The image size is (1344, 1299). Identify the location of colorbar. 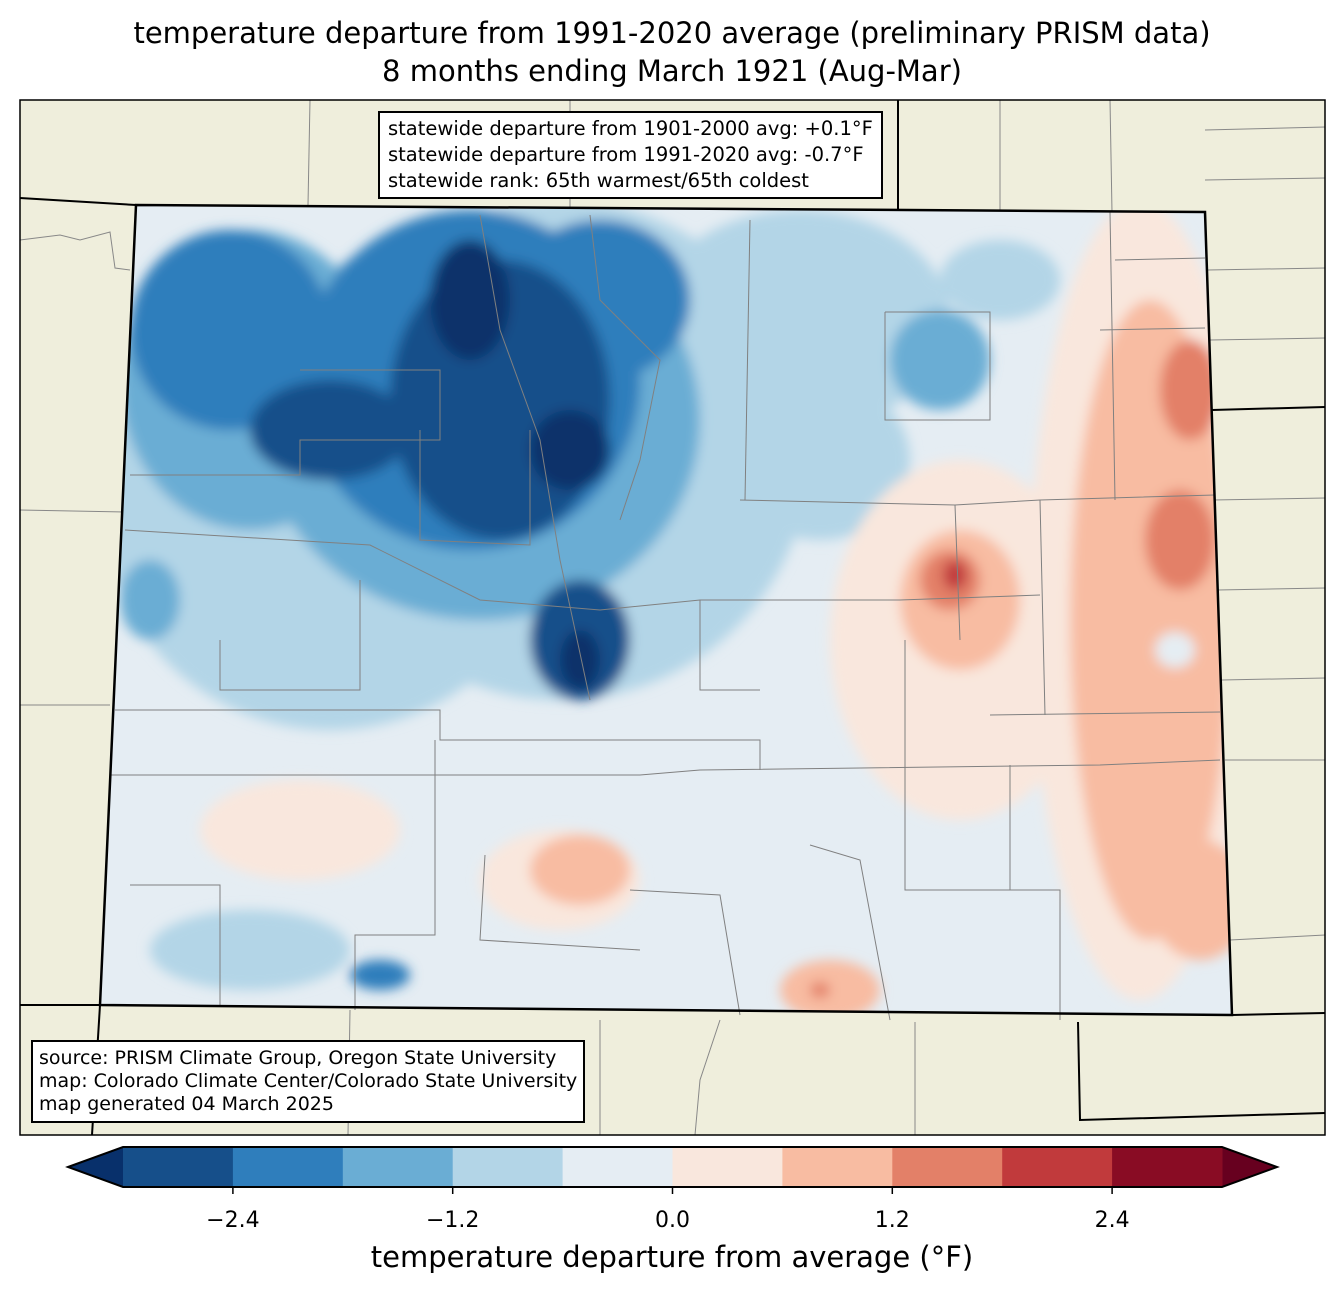
(672, 1170).